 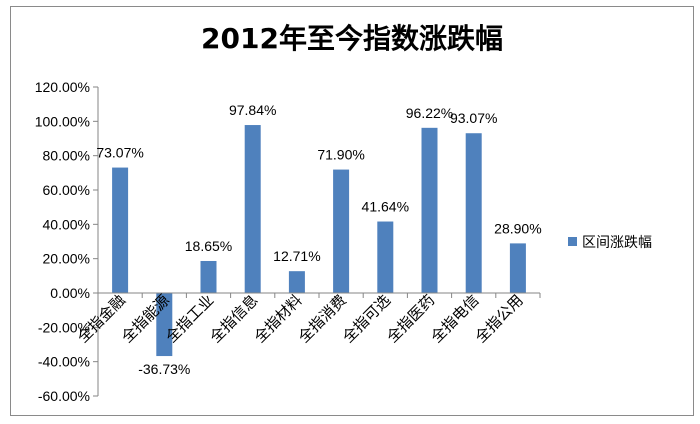 What do you see at coordinates (64, 396) in the screenshot?
I see `y-tick-label: -60.00%` at bounding box center [64, 396].